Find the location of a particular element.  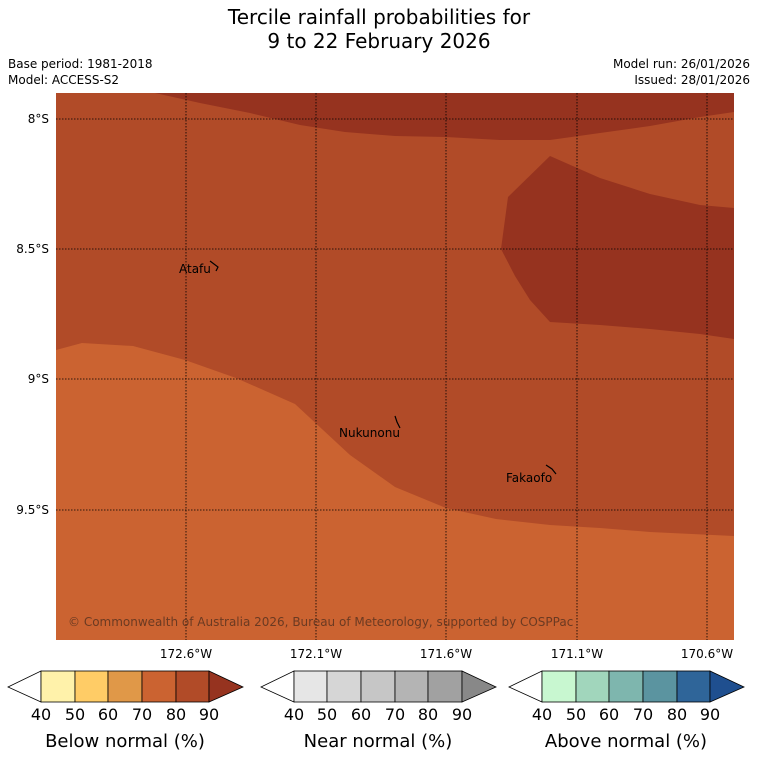

place-label-fakaofo: Fakaofo is located at coordinates (529, 478).